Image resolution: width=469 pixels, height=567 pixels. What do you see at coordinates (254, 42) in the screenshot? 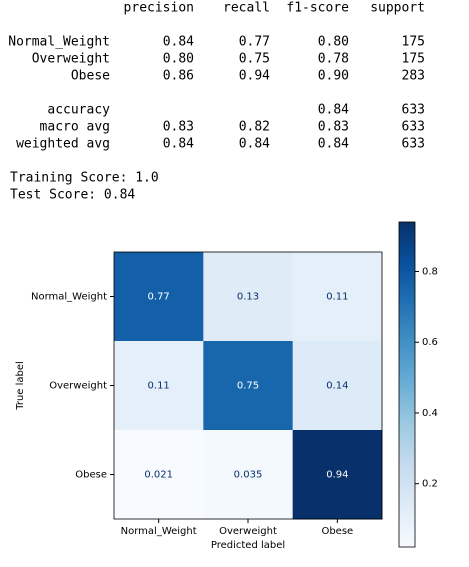
I see `report-cell: 0.77` at bounding box center [254, 42].